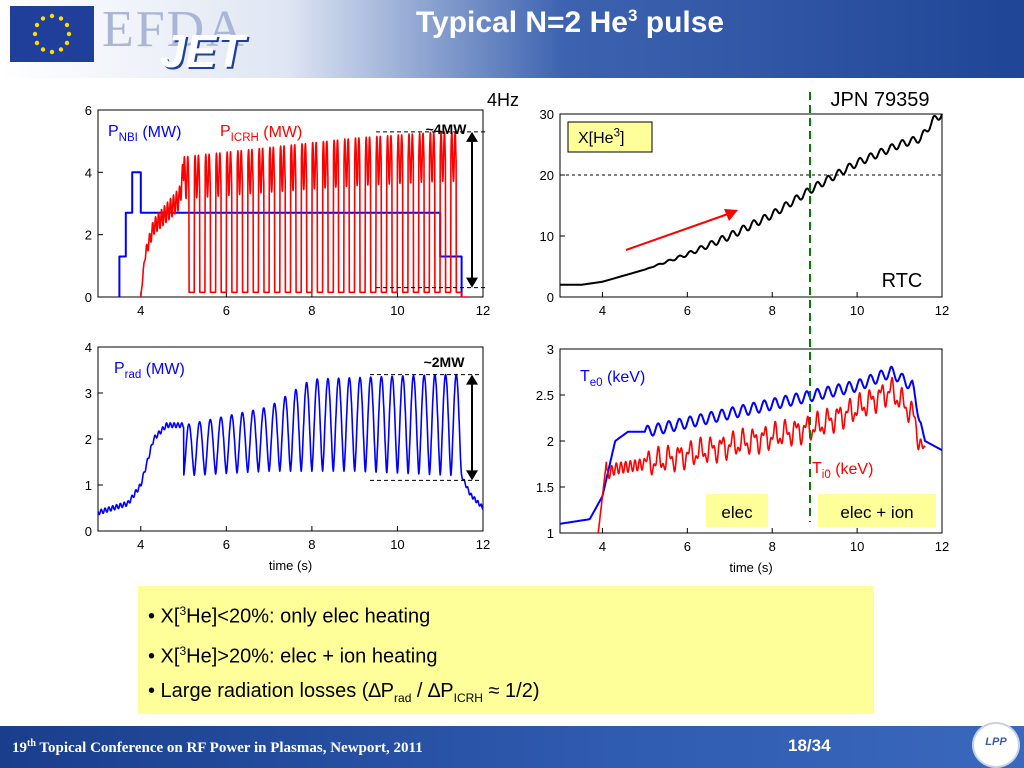 The image size is (1024, 768). What do you see at coordinates (202, 51) in the screenshot?
I see `jet-logo: JET` at bounding box center [202, 51].